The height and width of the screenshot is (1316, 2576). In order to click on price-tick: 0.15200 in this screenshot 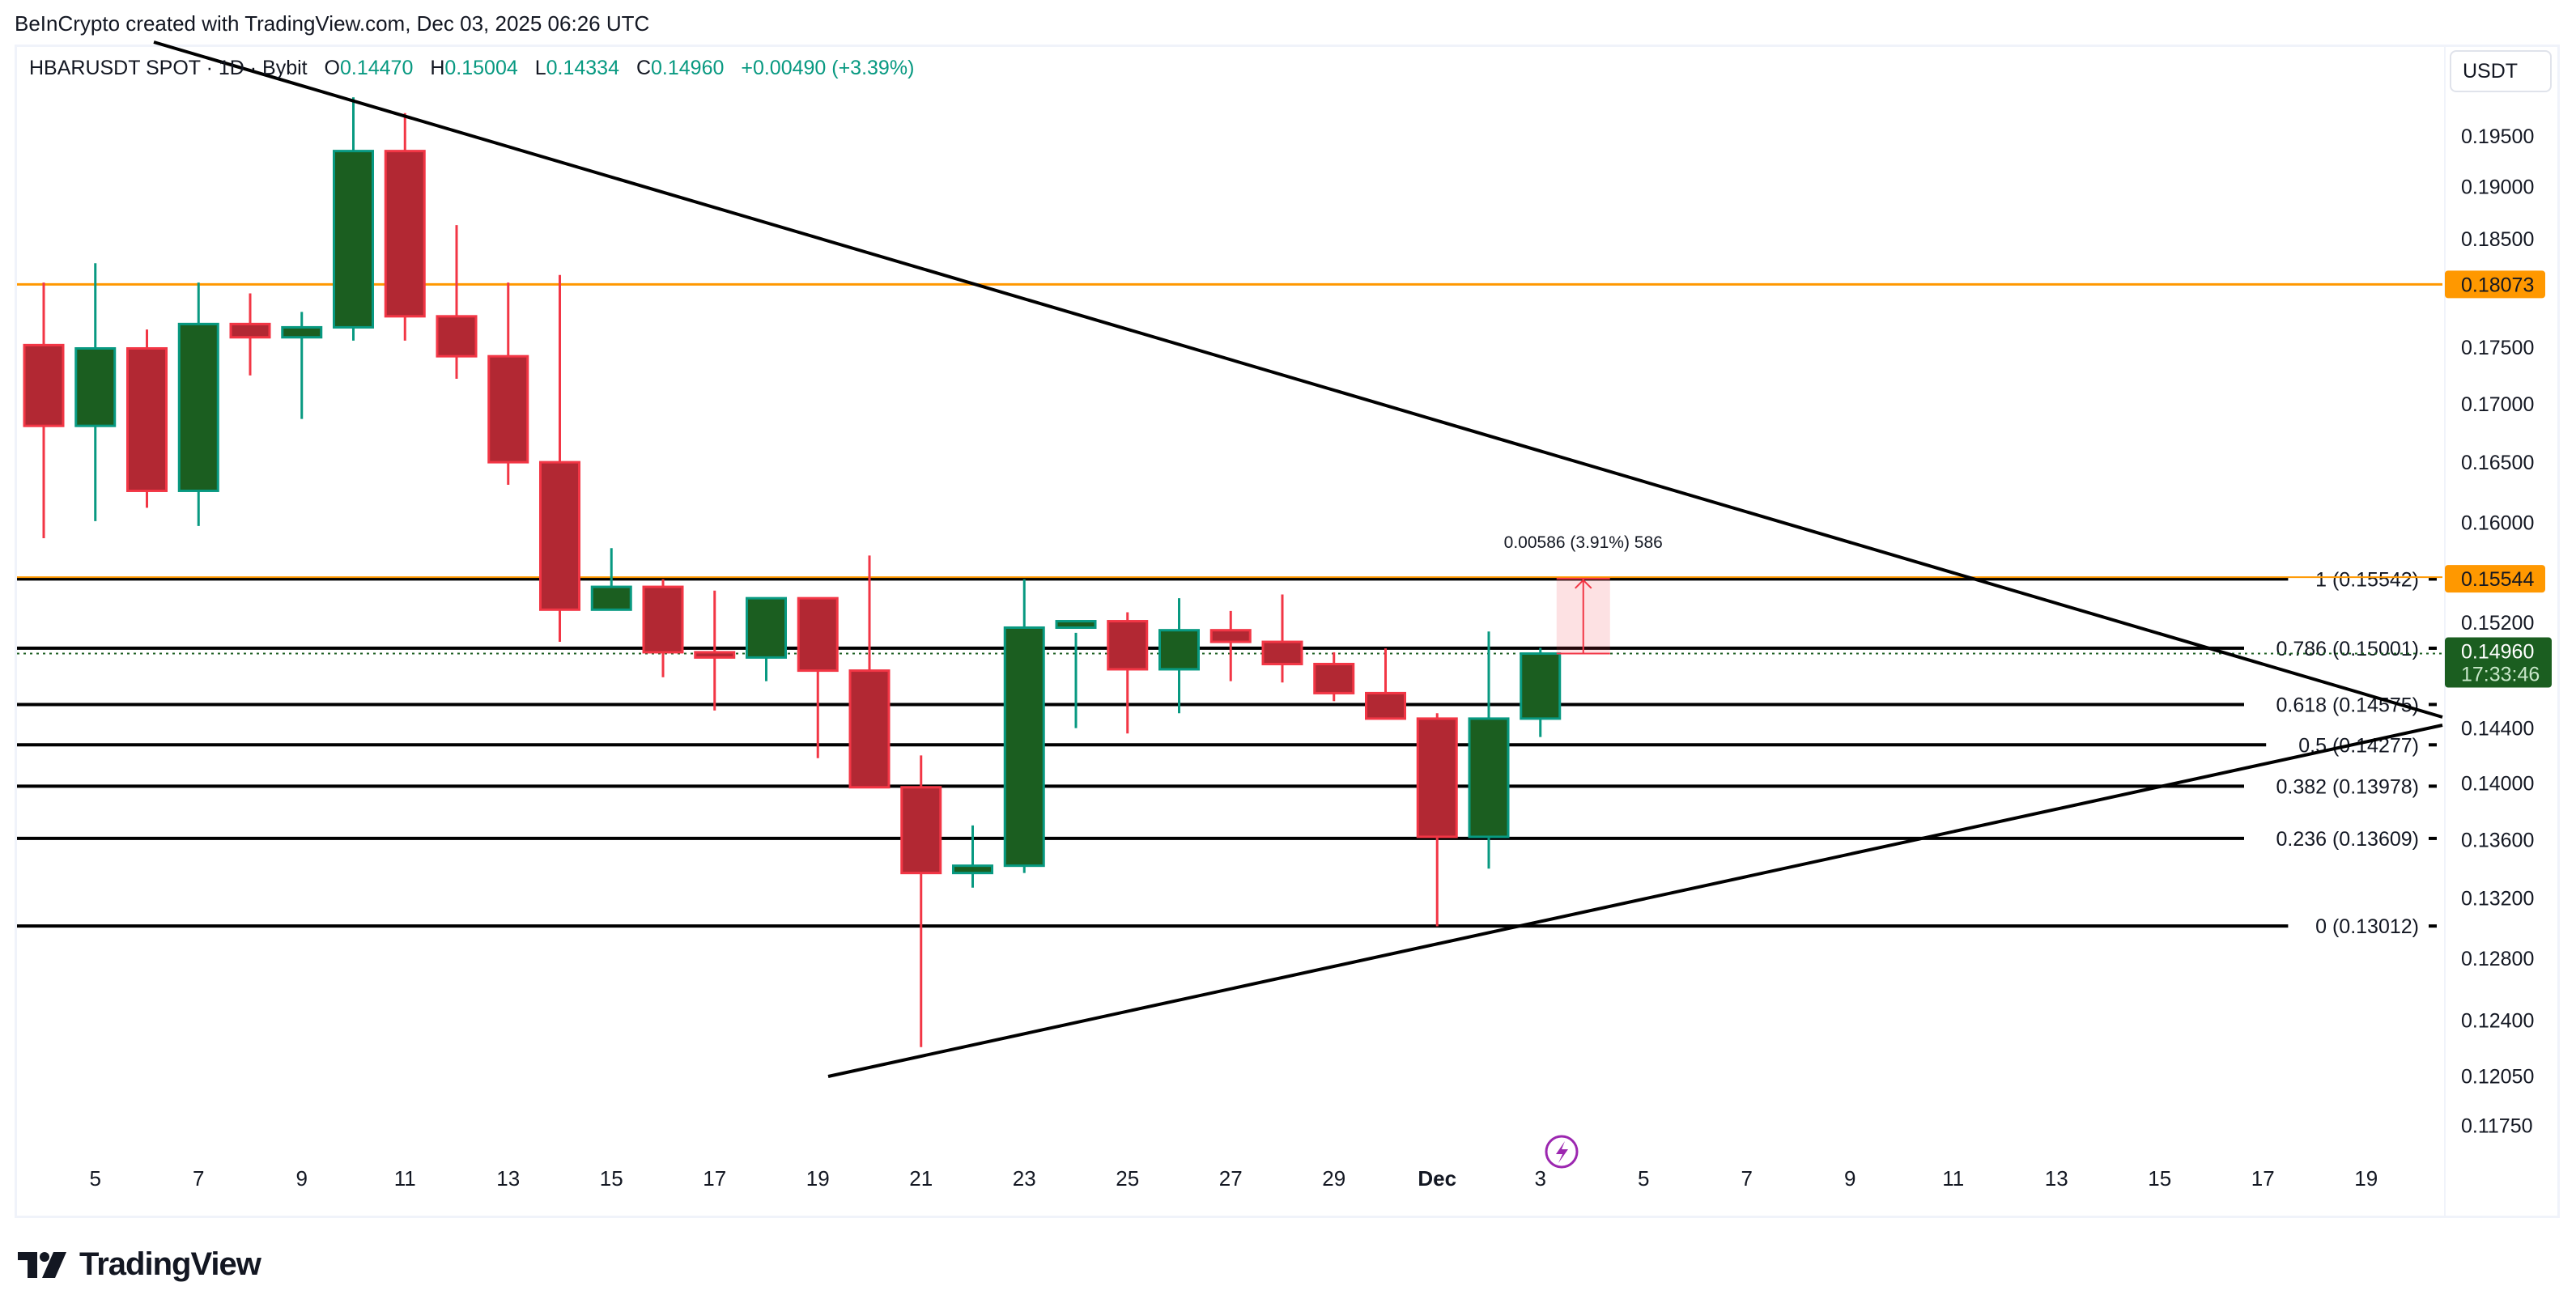, I will do `click(2498, 624)`.